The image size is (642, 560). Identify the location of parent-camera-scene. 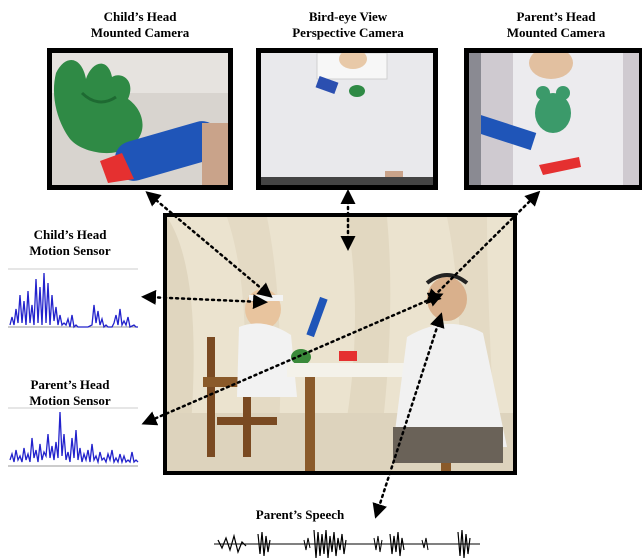
(554, 119).